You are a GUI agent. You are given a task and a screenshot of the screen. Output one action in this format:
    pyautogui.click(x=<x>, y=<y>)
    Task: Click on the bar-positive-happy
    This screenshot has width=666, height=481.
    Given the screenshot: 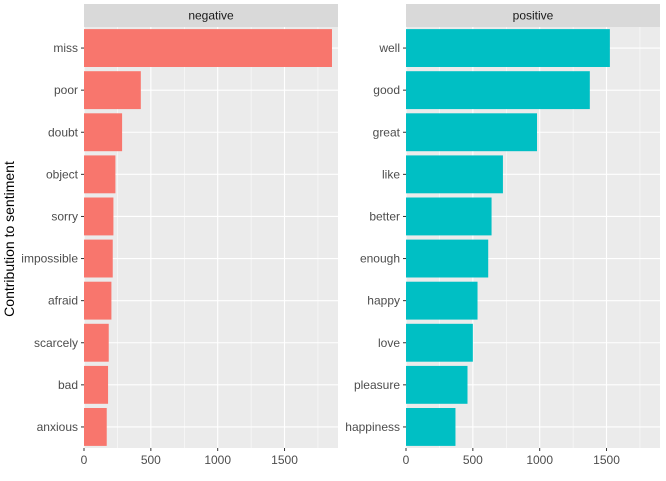 What is the action you would take?
    pyautogui.click(x=442, y=300)
    